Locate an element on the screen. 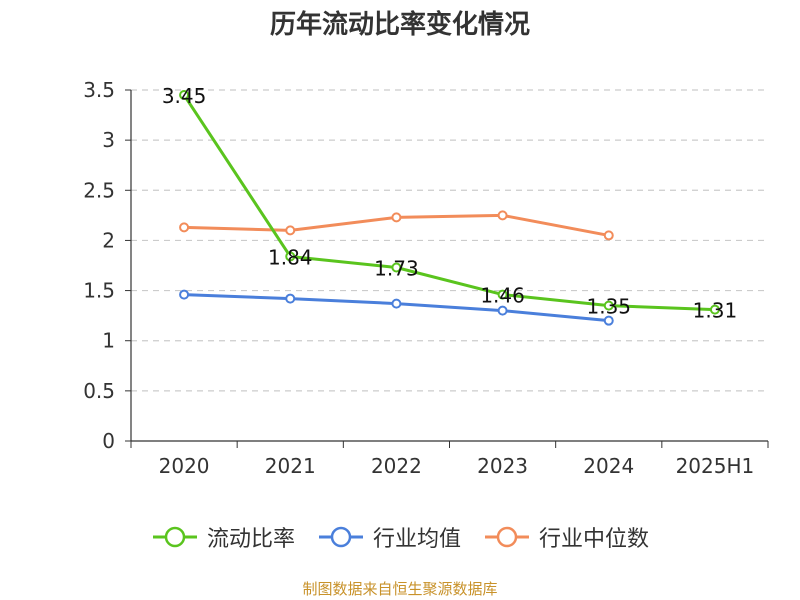 The image size is (800, 600). y-tick-label: 3.5 is located at coordinates (99, 90).